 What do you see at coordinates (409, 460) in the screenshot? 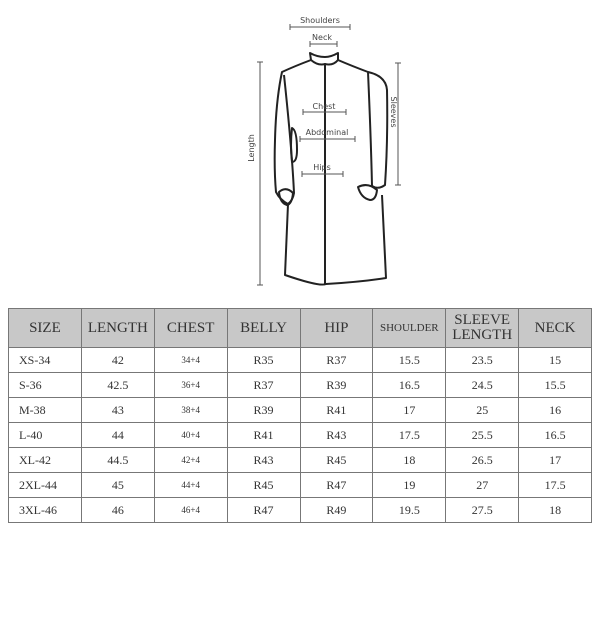
I see `cell-shoulder: 18` at bounding box center [409, 460].